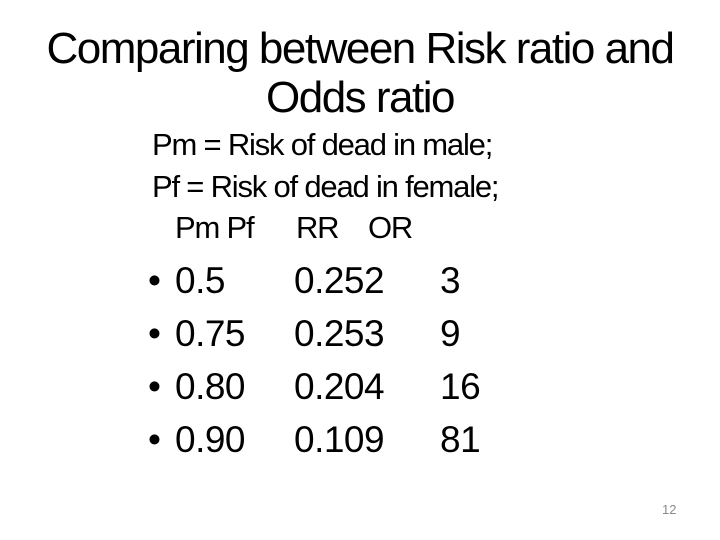 The width and height of the screenshot is (720, 540). Describe the element at coordinates (460, 439) in the screenshot. I see `cell-or: 81` at that location.